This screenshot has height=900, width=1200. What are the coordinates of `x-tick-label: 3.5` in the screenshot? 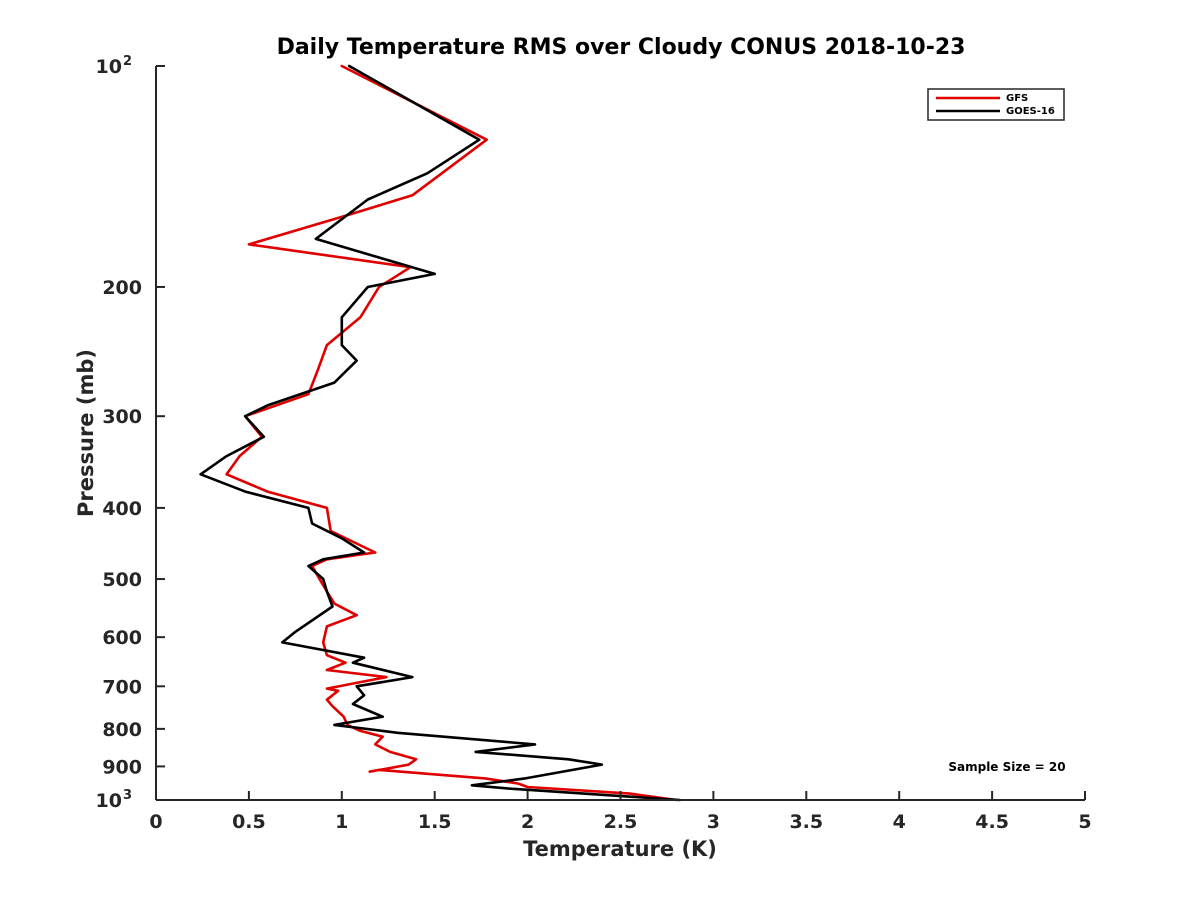 It's located at (806, 822).